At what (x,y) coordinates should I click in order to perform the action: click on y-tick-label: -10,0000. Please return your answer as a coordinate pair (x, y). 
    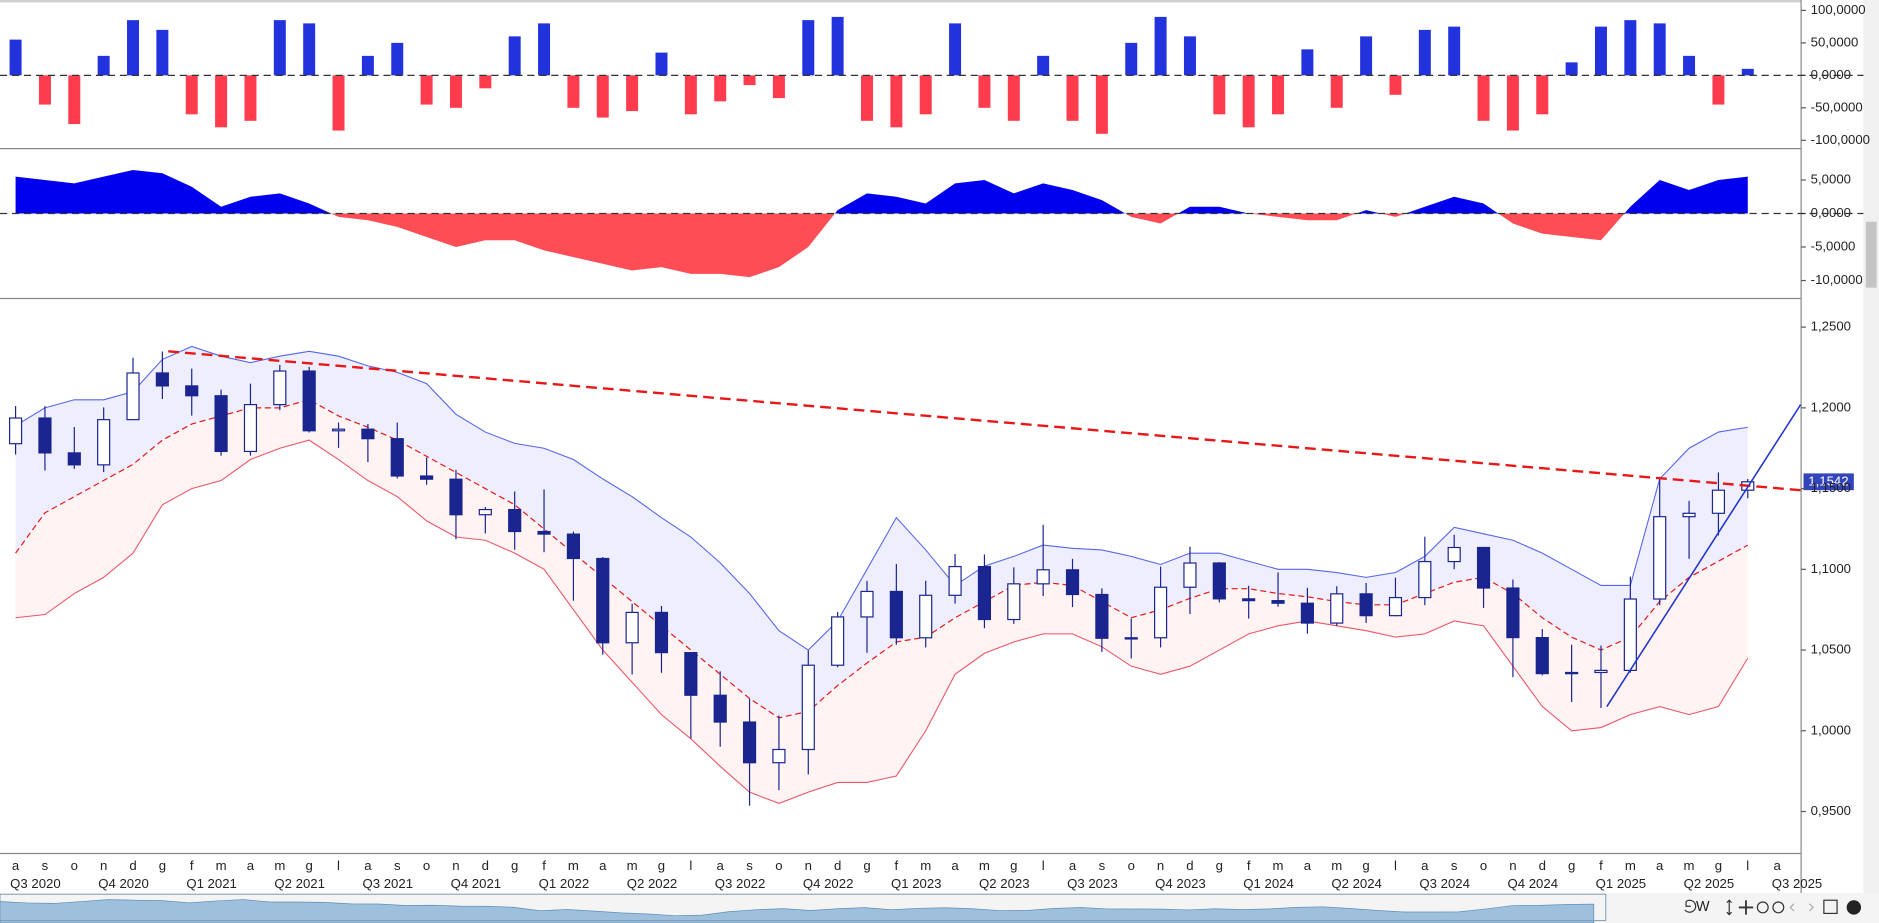
    Looking at the image, I should click on (1837, 279).